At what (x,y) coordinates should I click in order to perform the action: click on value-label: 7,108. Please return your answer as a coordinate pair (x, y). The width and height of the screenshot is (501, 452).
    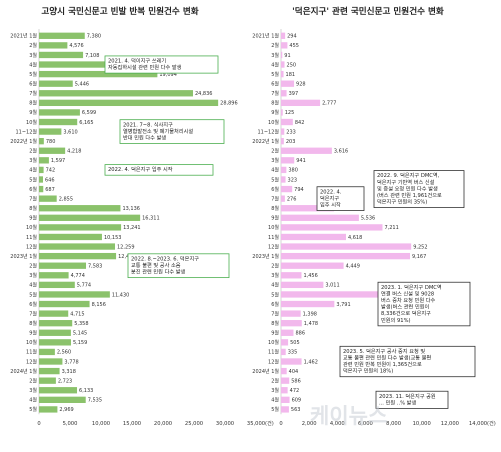
    Looking at the image, I should click on (92, 56).